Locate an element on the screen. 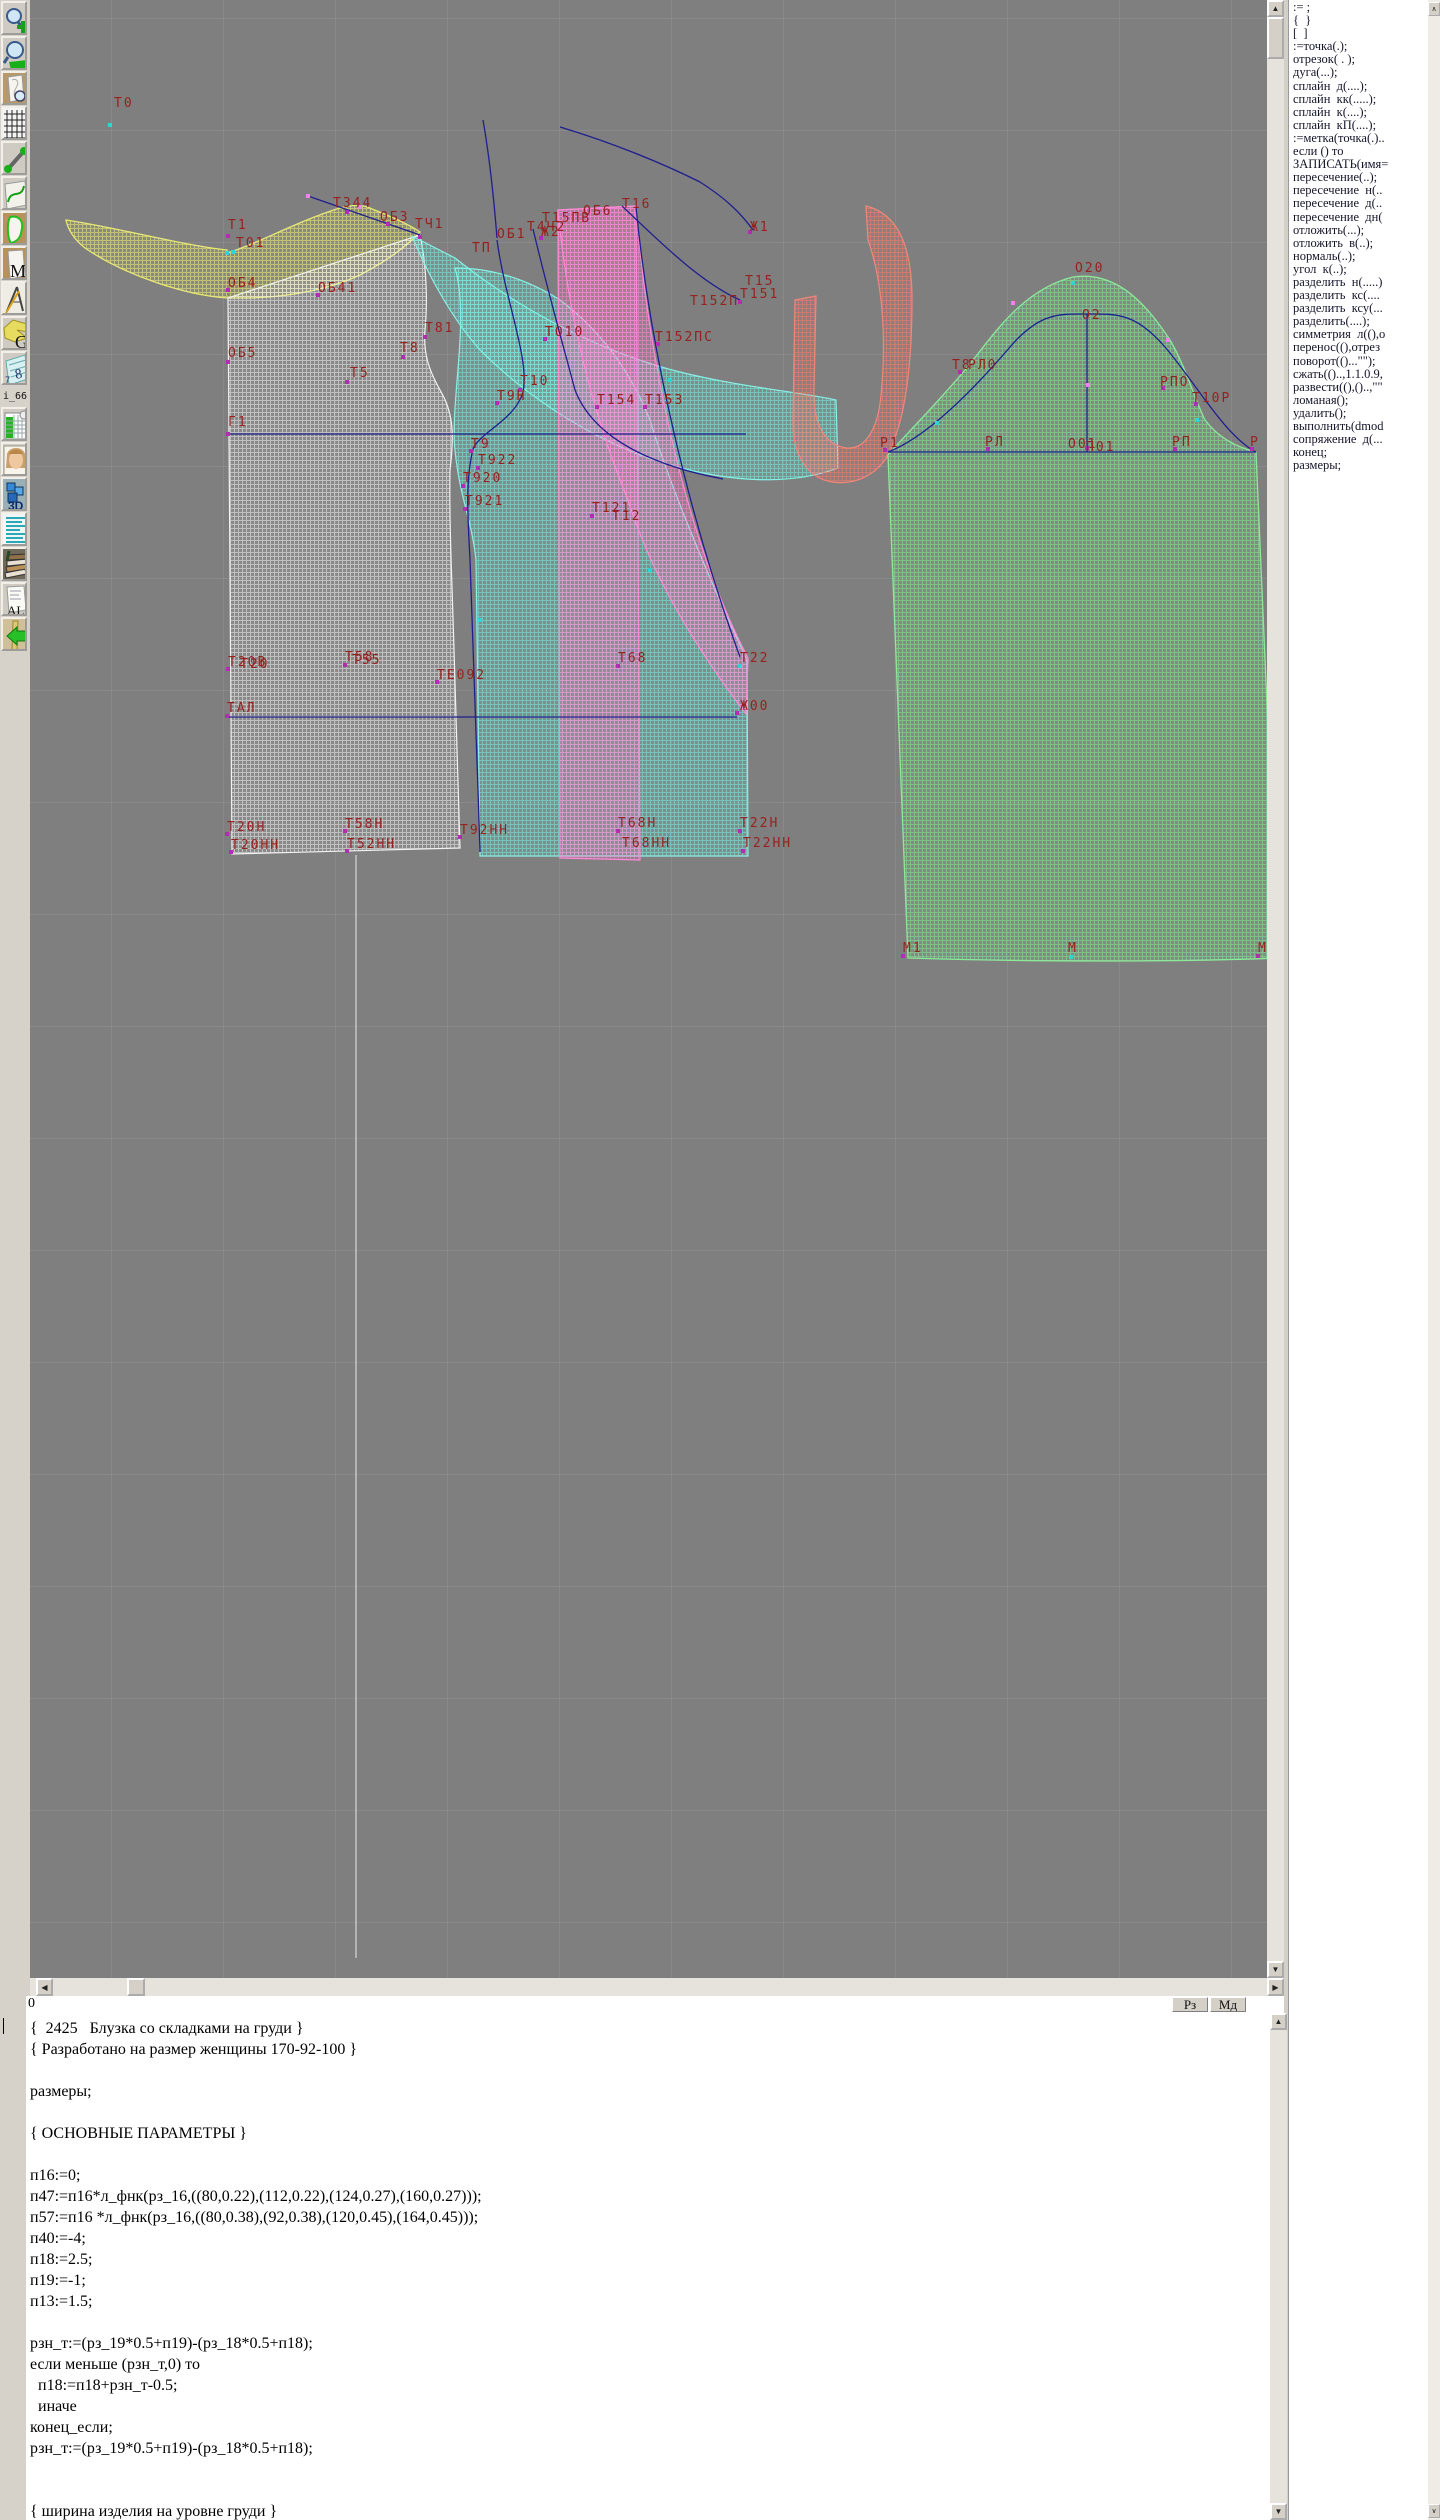 The width and height of the screenshot is (1440, 2520). canvas-hscrollbar: ◀ ▶ is located at coordinates (657, 1987).